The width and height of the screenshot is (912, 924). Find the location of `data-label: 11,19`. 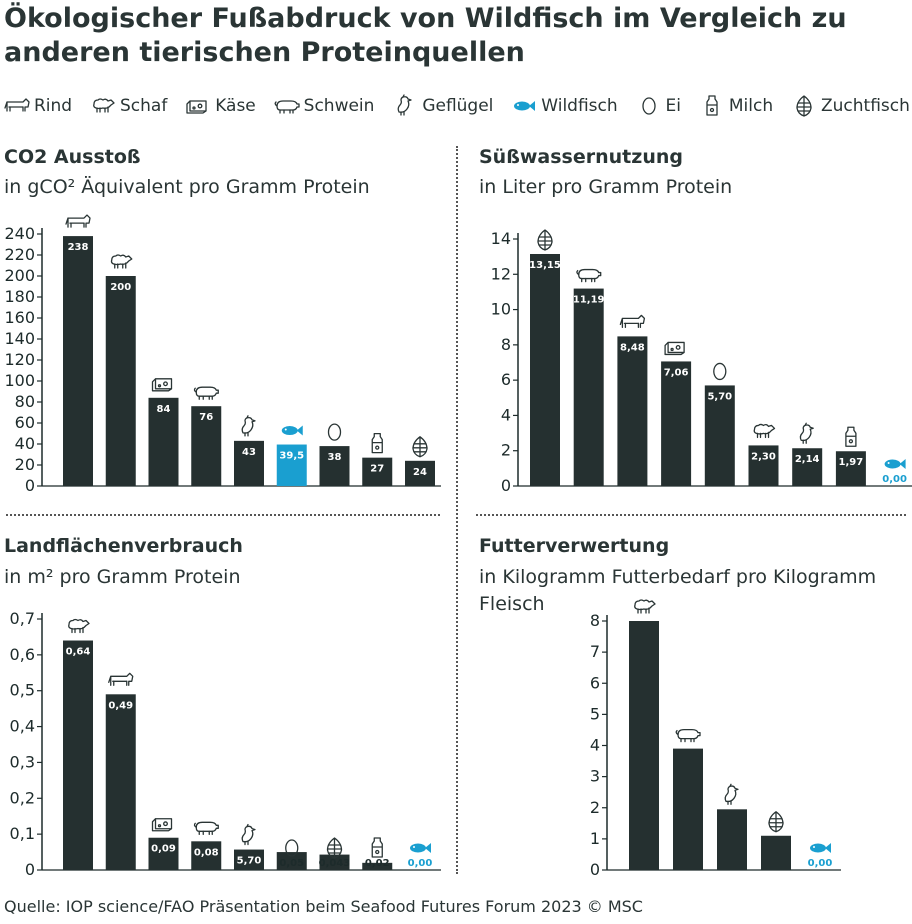

data-label: 11,19 is located at coordinates (589, 300).